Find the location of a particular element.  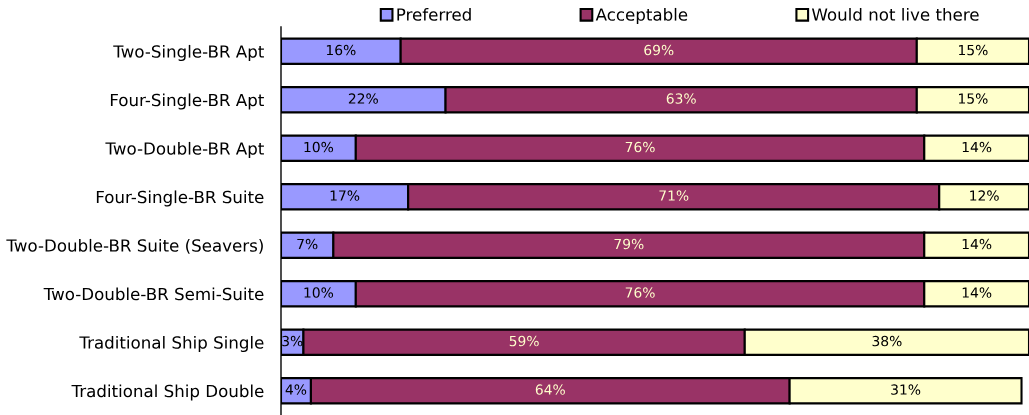

data-label: 63% is located at coordinates (681, 98).